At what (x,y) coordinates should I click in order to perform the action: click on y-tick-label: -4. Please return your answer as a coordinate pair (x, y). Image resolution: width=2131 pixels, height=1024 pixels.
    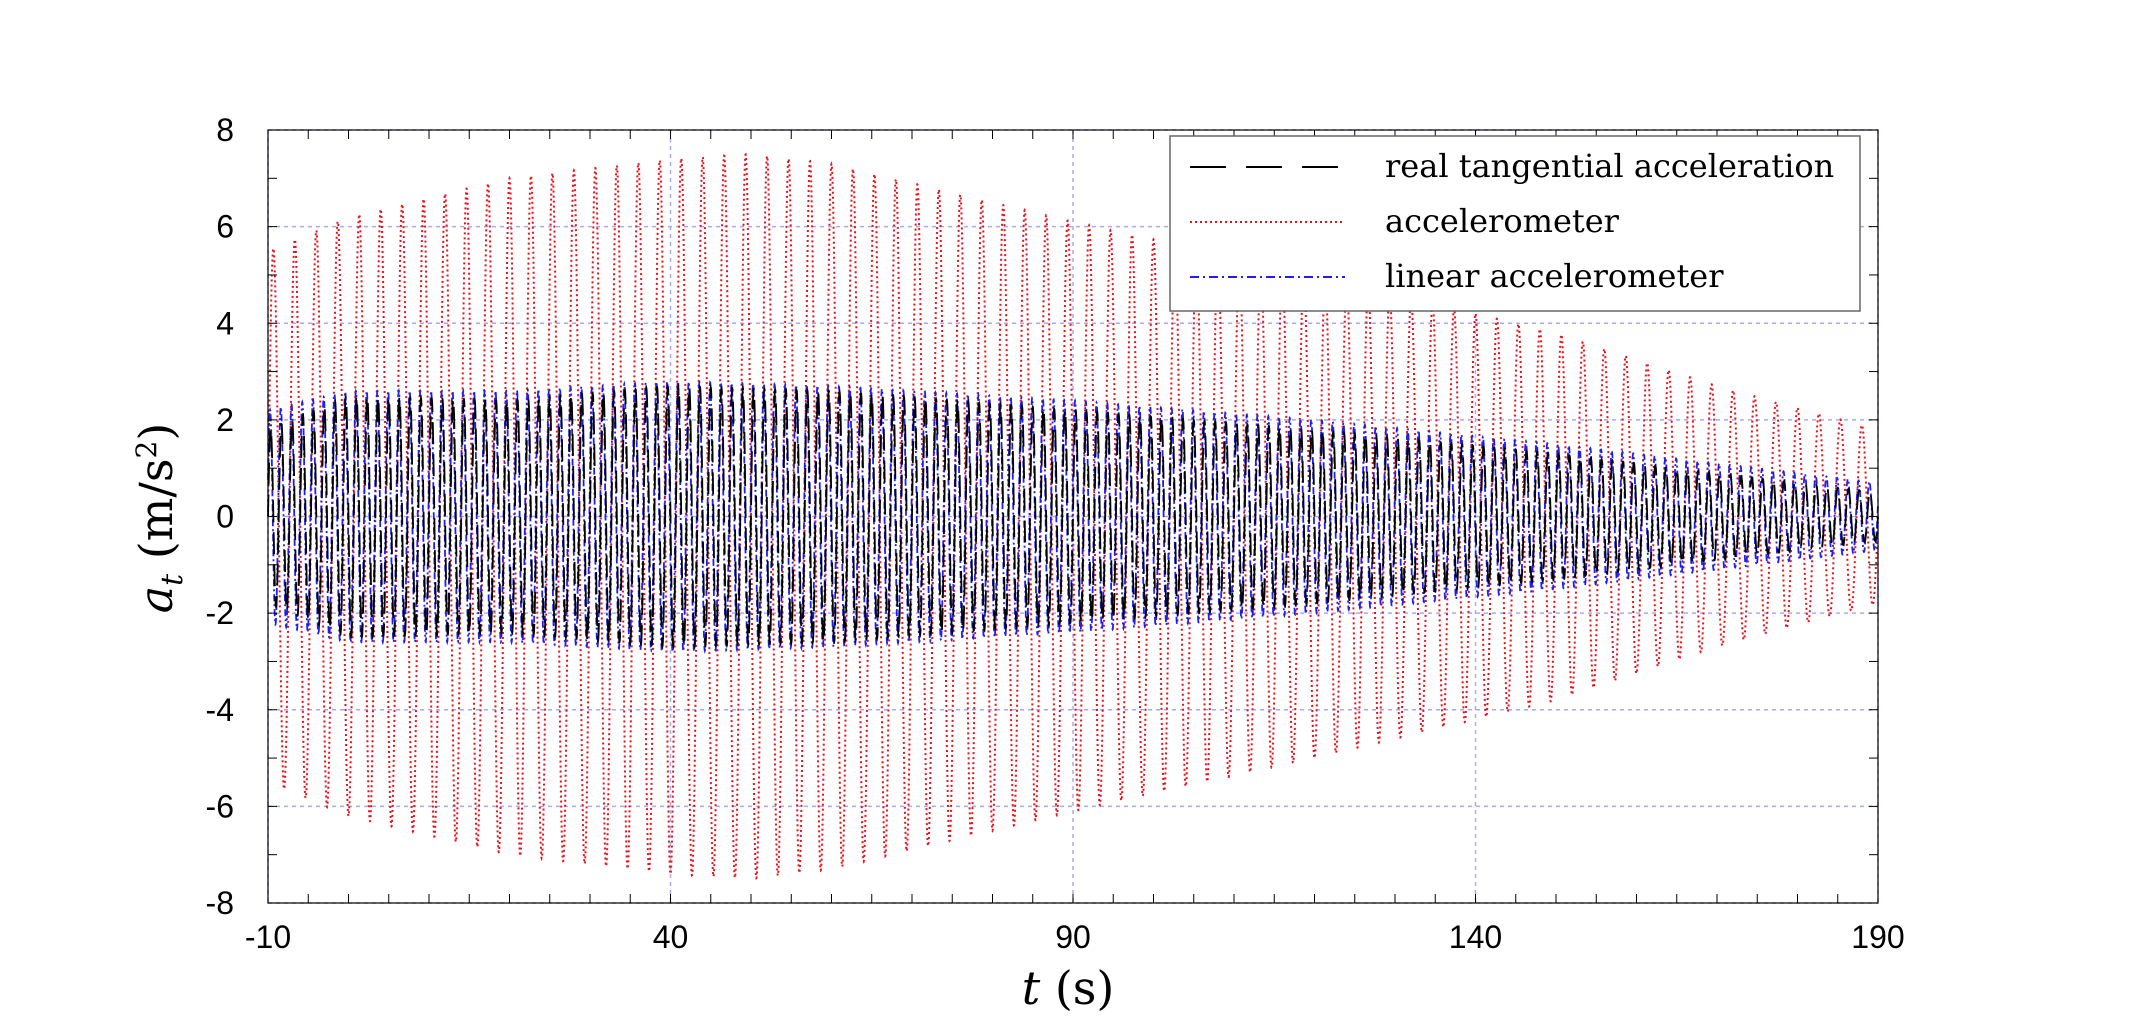
    Looking at the image, I should click on (220, 710).